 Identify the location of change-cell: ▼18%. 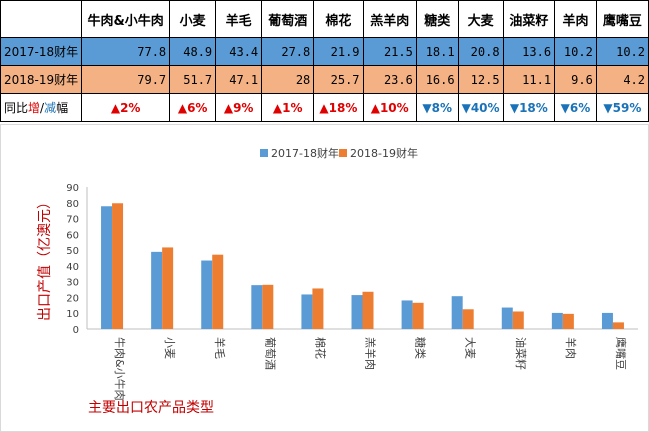
(529, 107).